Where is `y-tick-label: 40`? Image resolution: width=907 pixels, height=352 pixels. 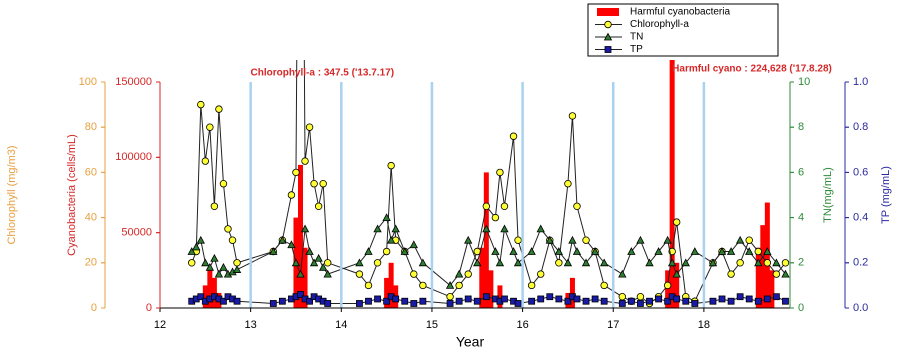
y-tick-label: 40 is located at coordinates (91, 218).